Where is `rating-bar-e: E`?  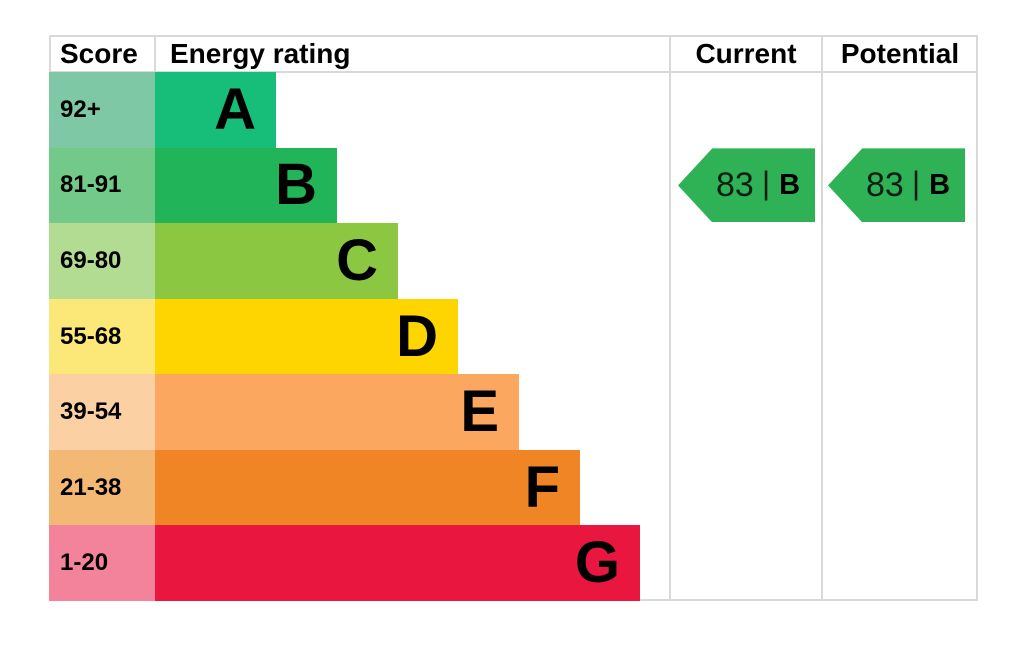 rating-bar-e: E is located at coordinates (337, 412).